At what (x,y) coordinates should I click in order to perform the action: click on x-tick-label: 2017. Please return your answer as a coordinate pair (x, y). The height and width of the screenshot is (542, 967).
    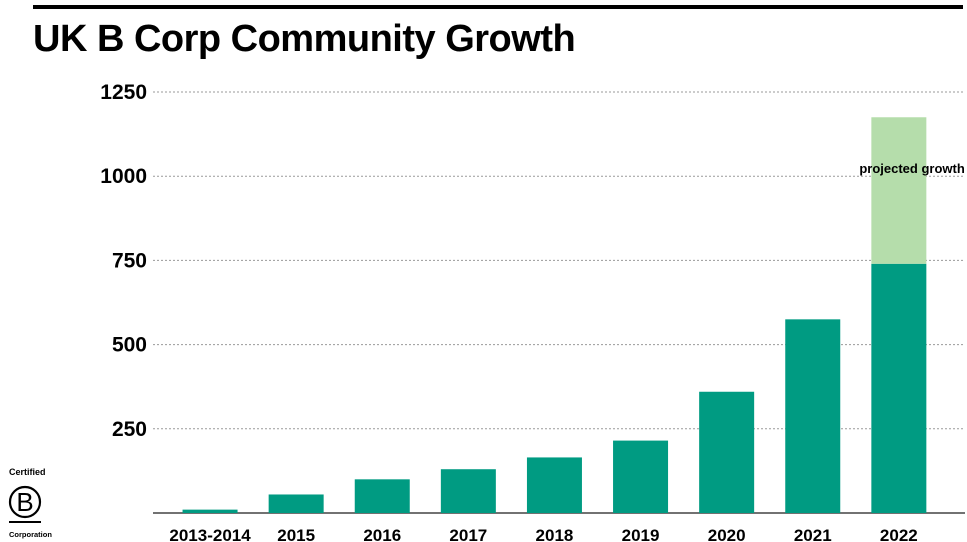
    Looking at the image, I should click on (468, 534).